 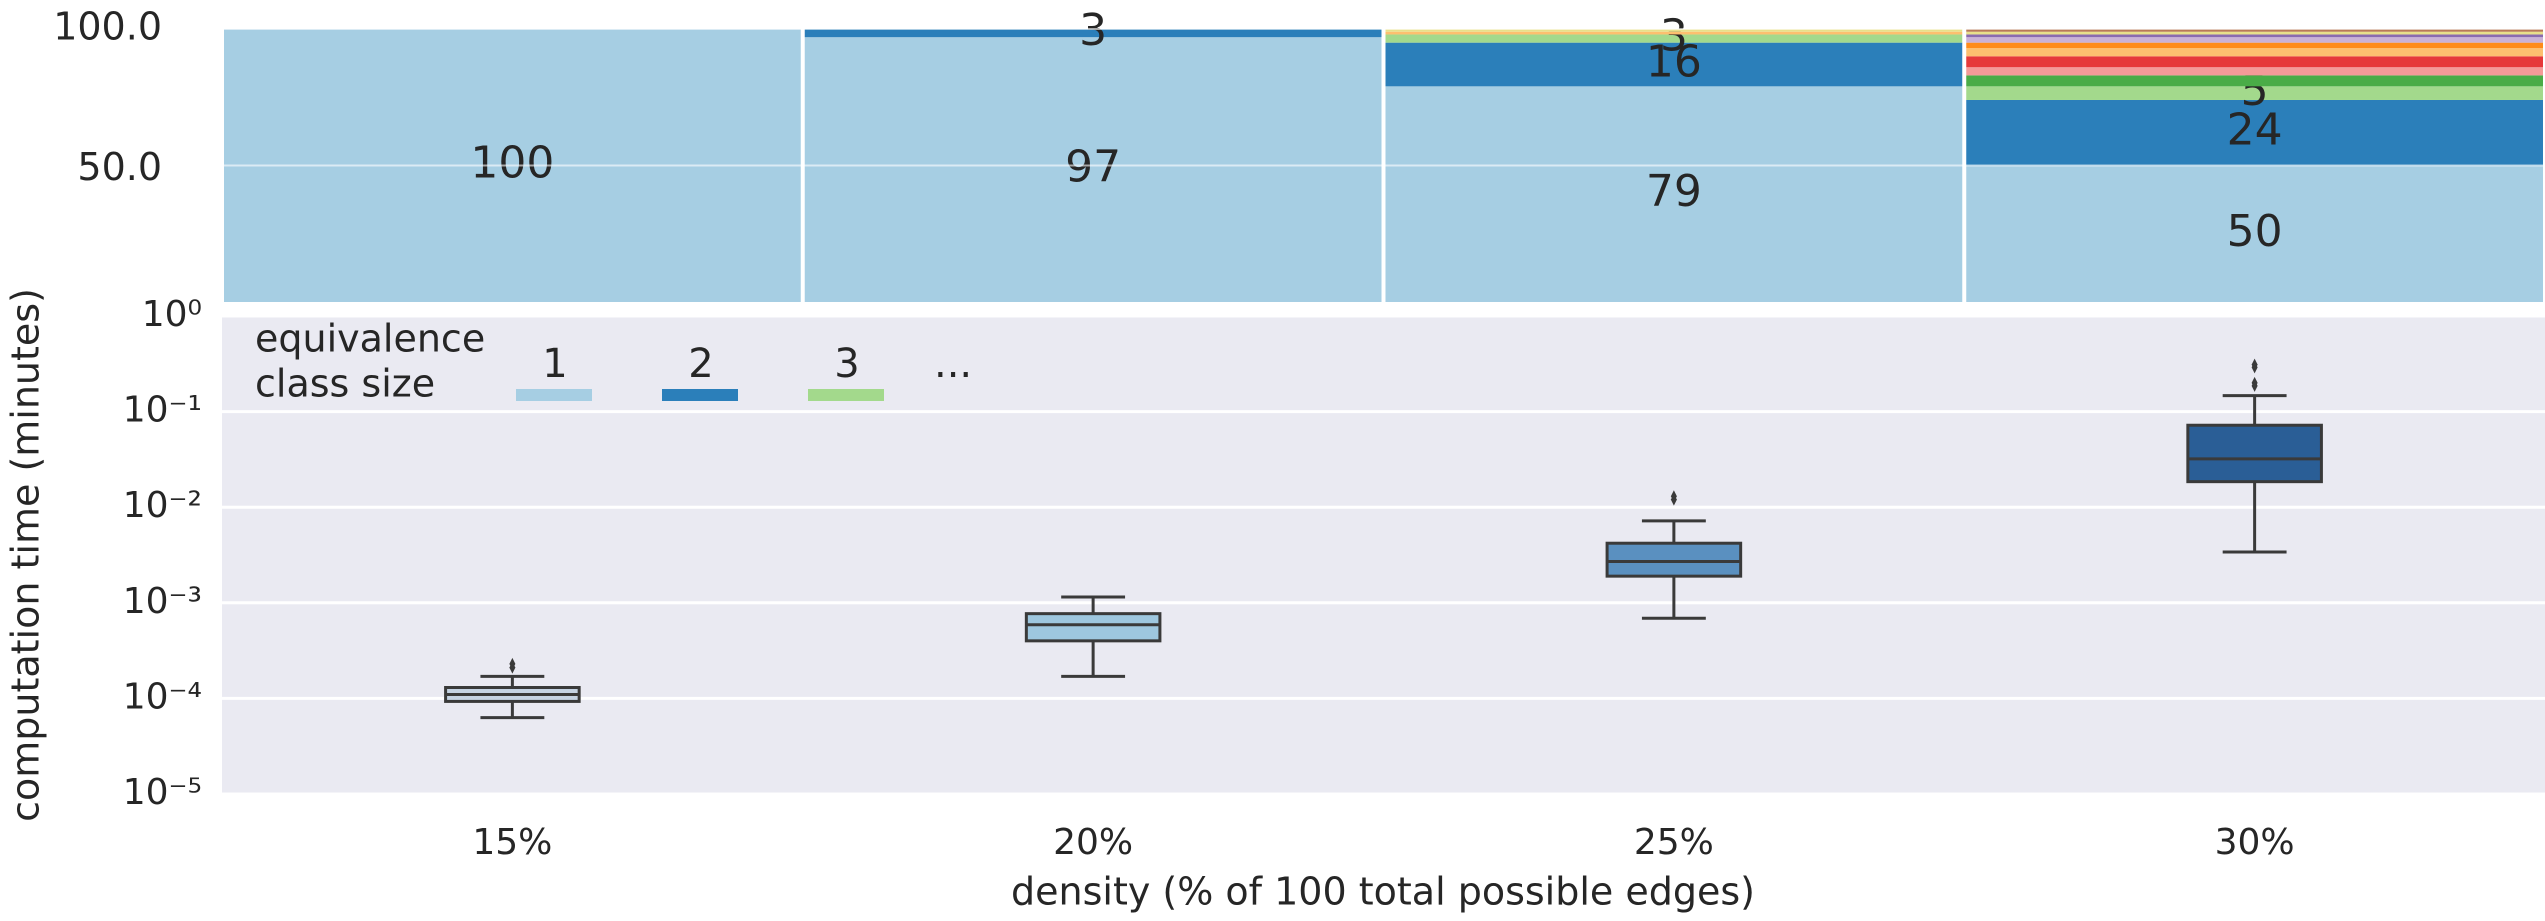 What do you see at coordinates (700, 364) in the screenshot?
I see `legend-label: 2` at bounding box center [700, 364].